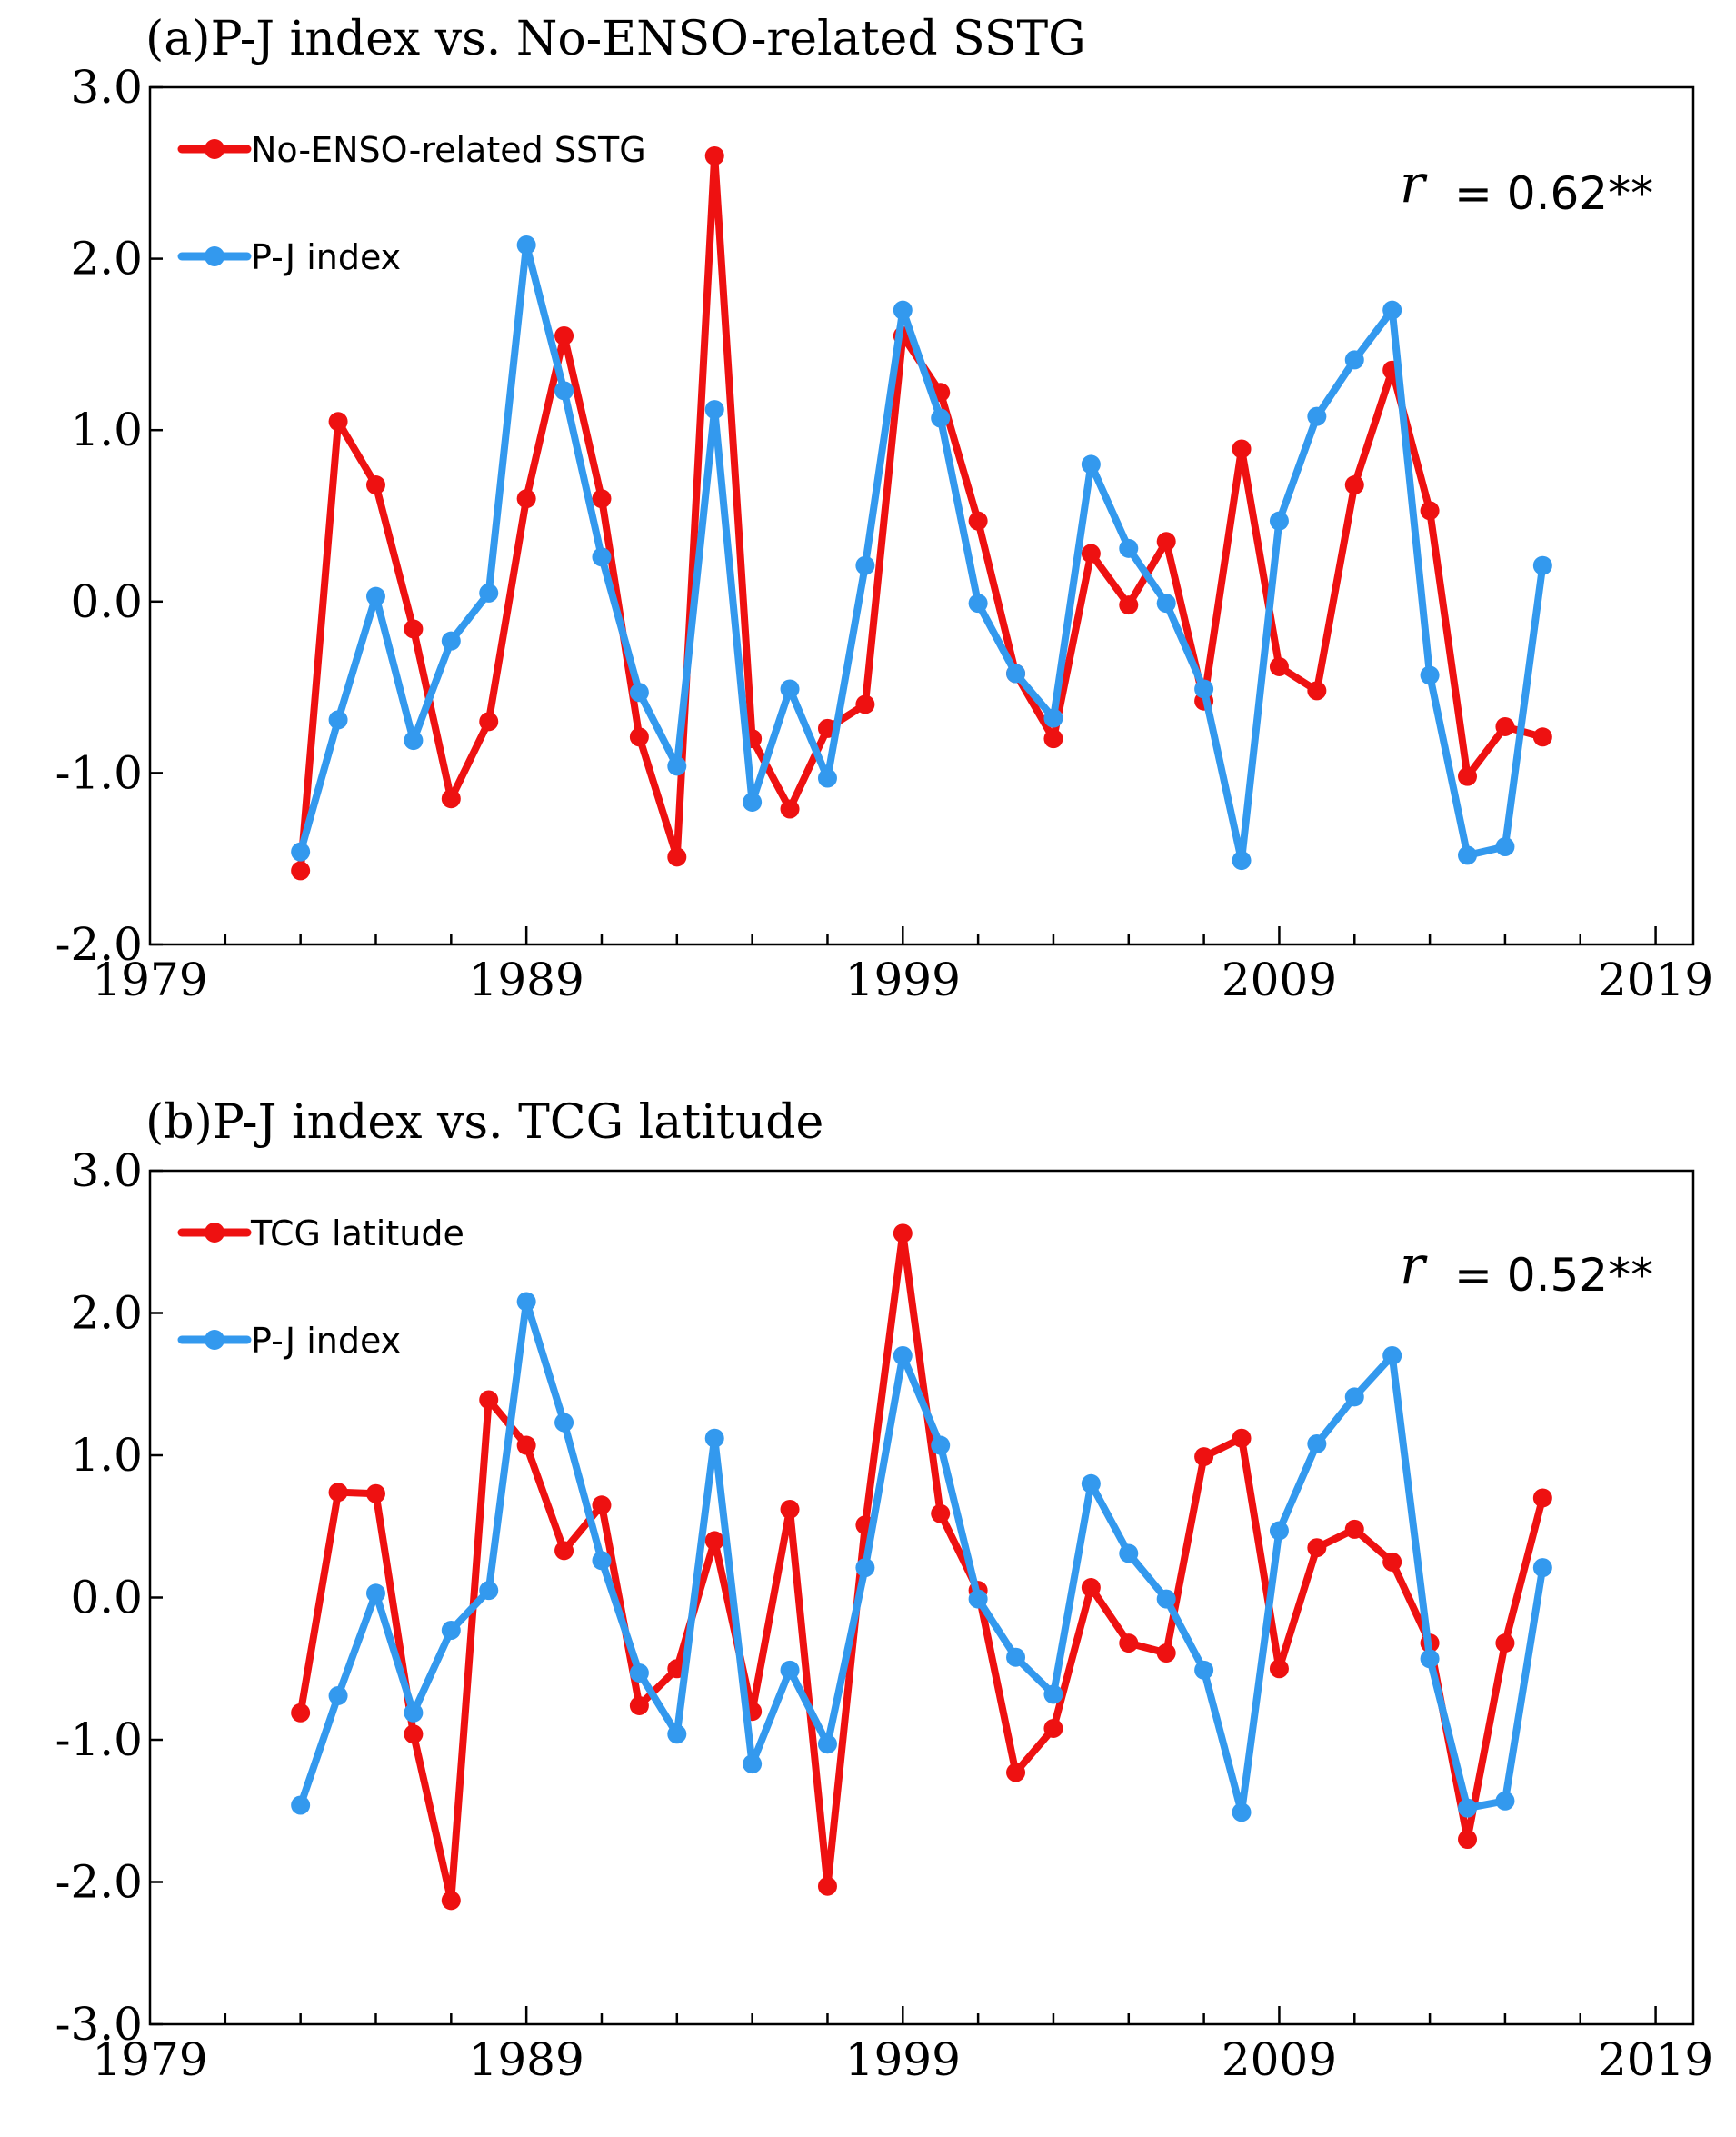 The height and width of the screenshot is (2137, 1736). Describe the element at coordinates (109, 516) in the screenshot. I see `panel-a-y-axis: 3.0 2.0 1.0 0.0 -1.0 -2.0` at that location.